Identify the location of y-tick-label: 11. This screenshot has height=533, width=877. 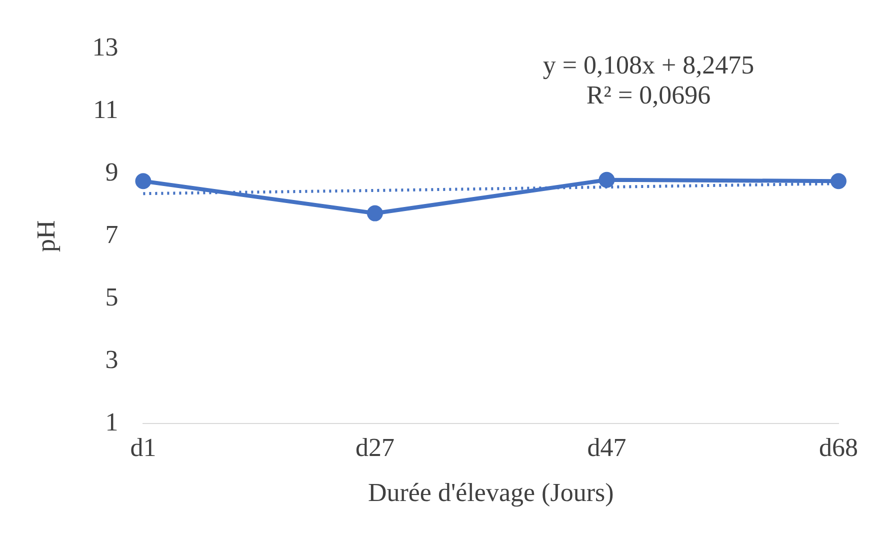
(105, 109).